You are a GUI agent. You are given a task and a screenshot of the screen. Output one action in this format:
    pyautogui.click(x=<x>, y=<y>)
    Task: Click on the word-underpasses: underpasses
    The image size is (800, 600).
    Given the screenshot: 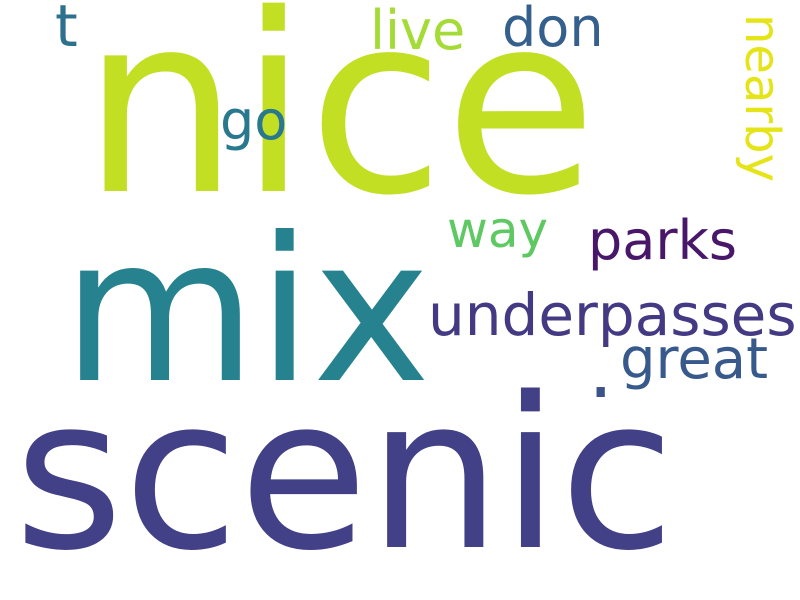 What is the action you would take?
    pyautogui.click(x=612, y=315)
    